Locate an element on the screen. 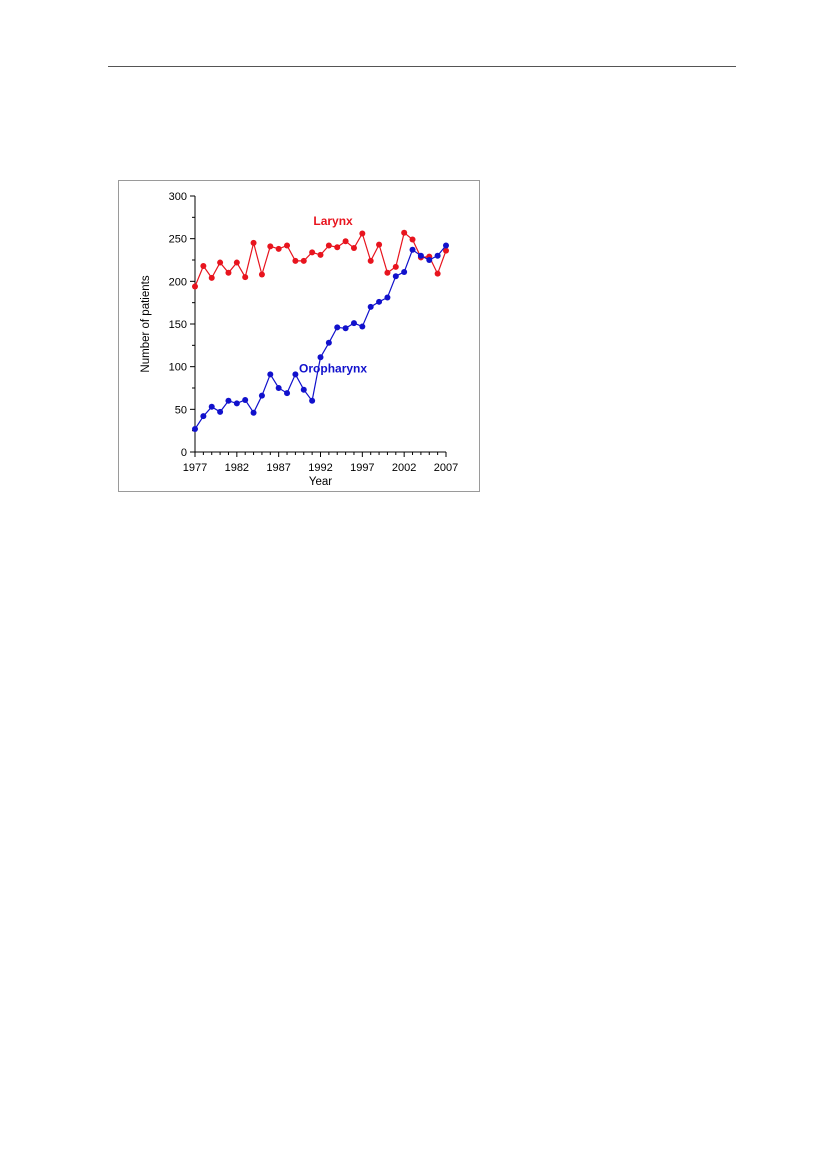 The image size is (827, 1169). x-tick-label: 1977 is located at coordinates (195, 468).